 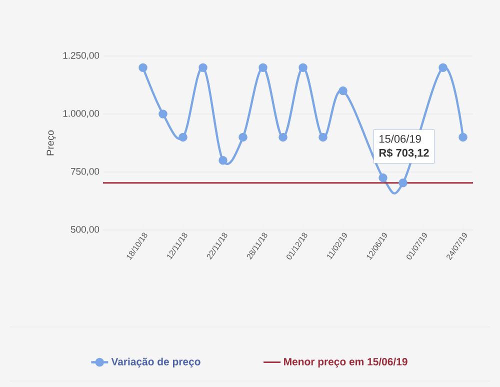 What do you see at coordinates (400, 138) in the screenshot?
I see `annotation: 15/06/19` at bounding box center [400, 138].